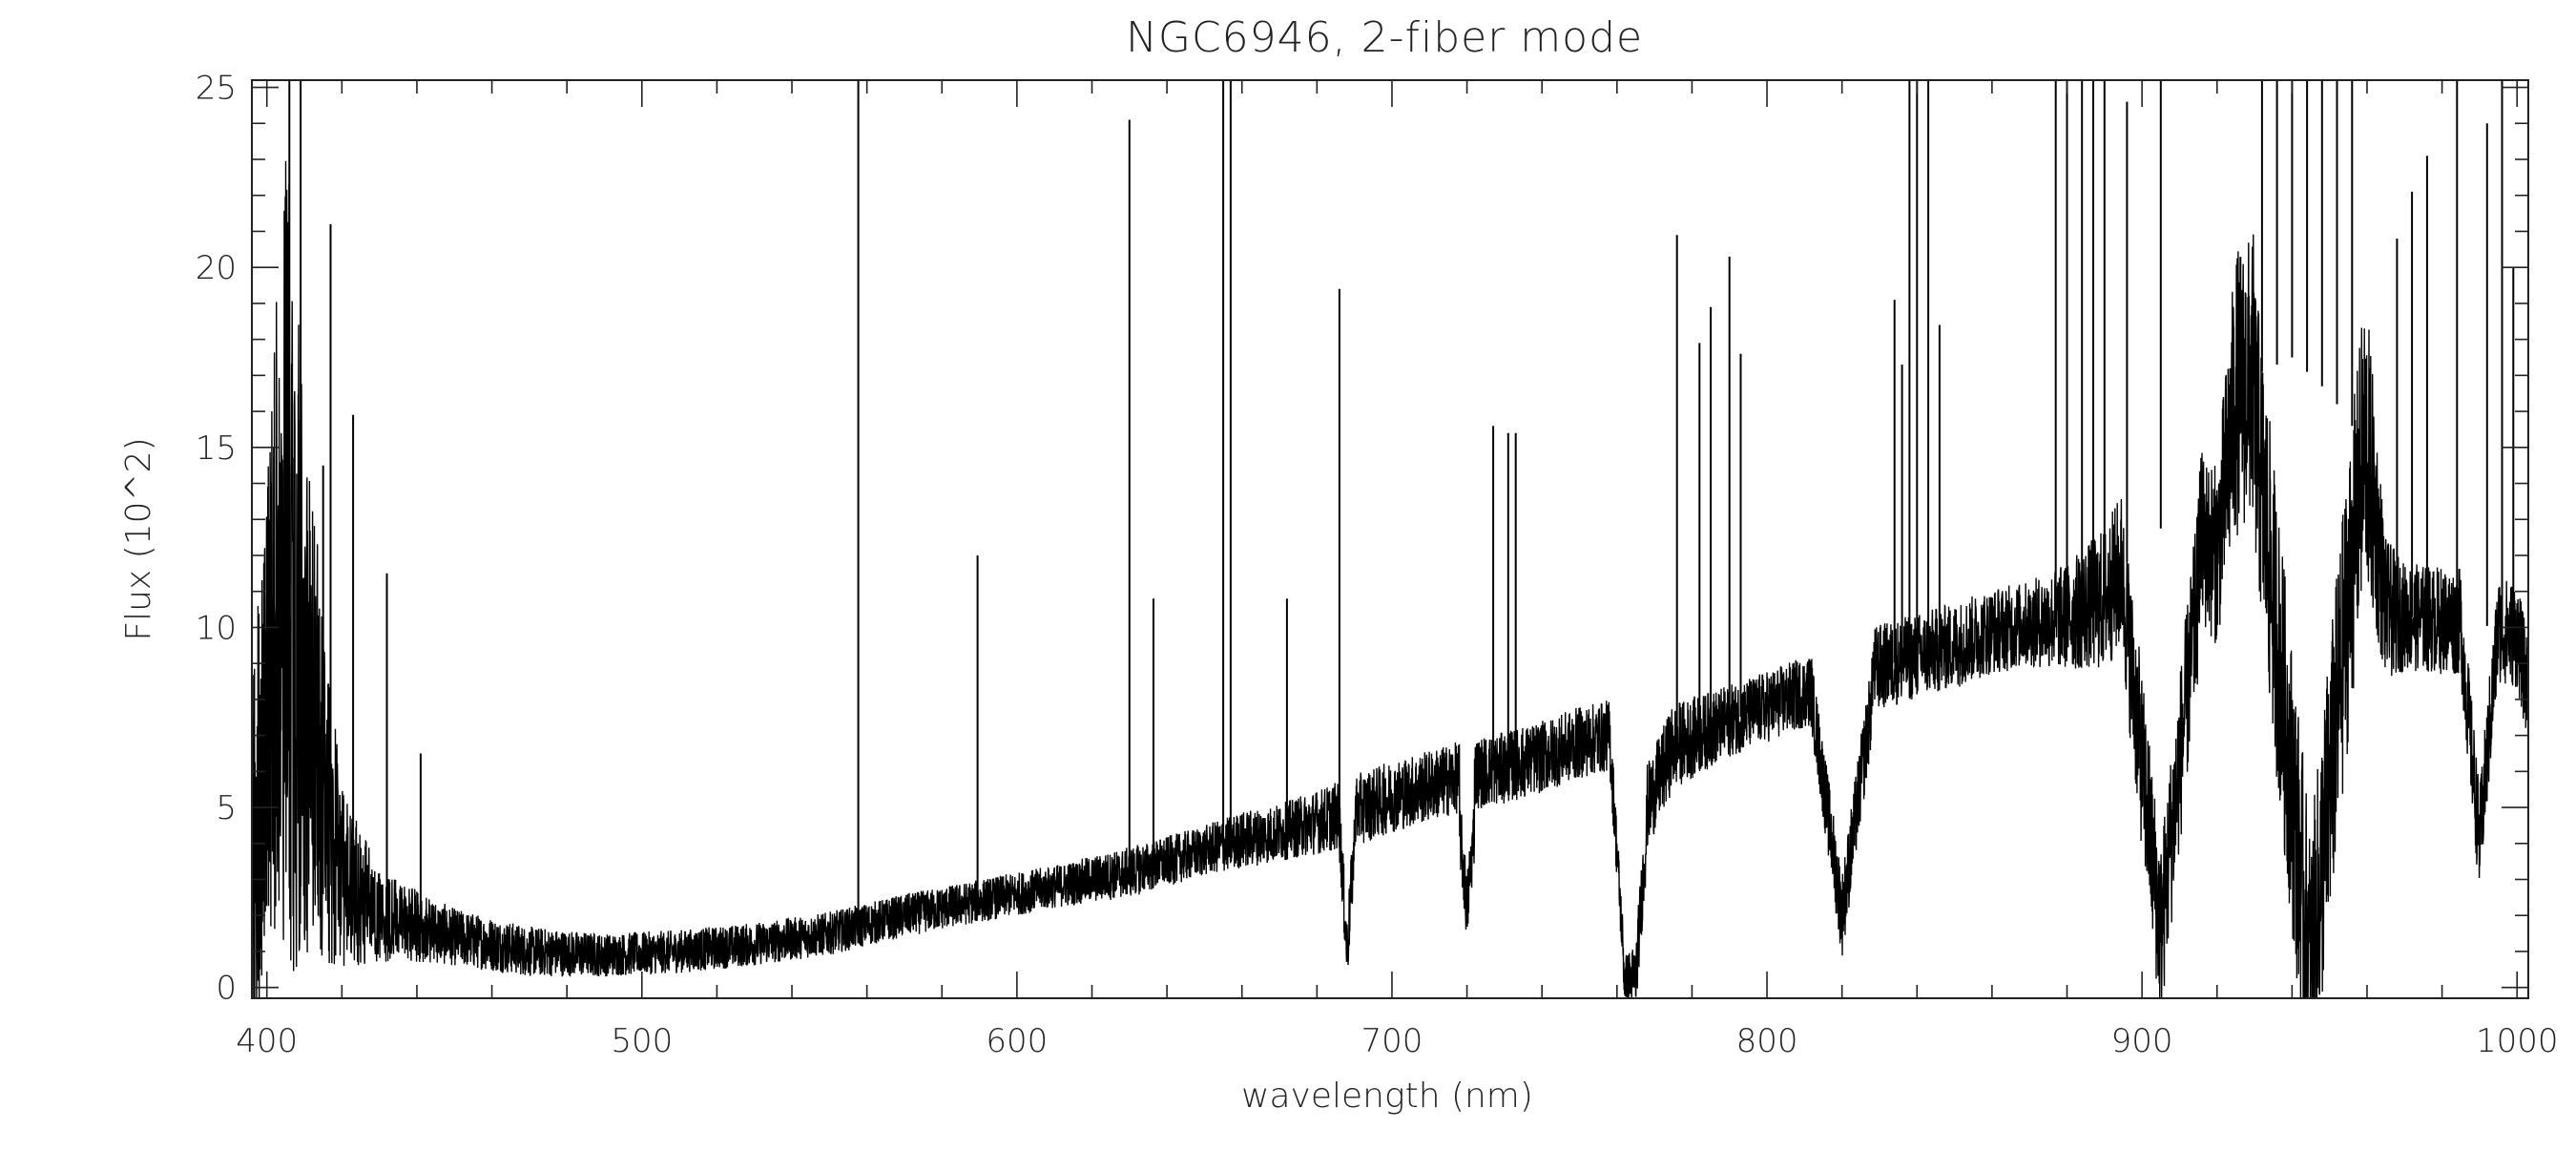 The image size is (2576, 1150). What do you see at coordinates (216, 268) in the screenshot?
I see `y-tick-label: 20` at bounding box center [216, 268].